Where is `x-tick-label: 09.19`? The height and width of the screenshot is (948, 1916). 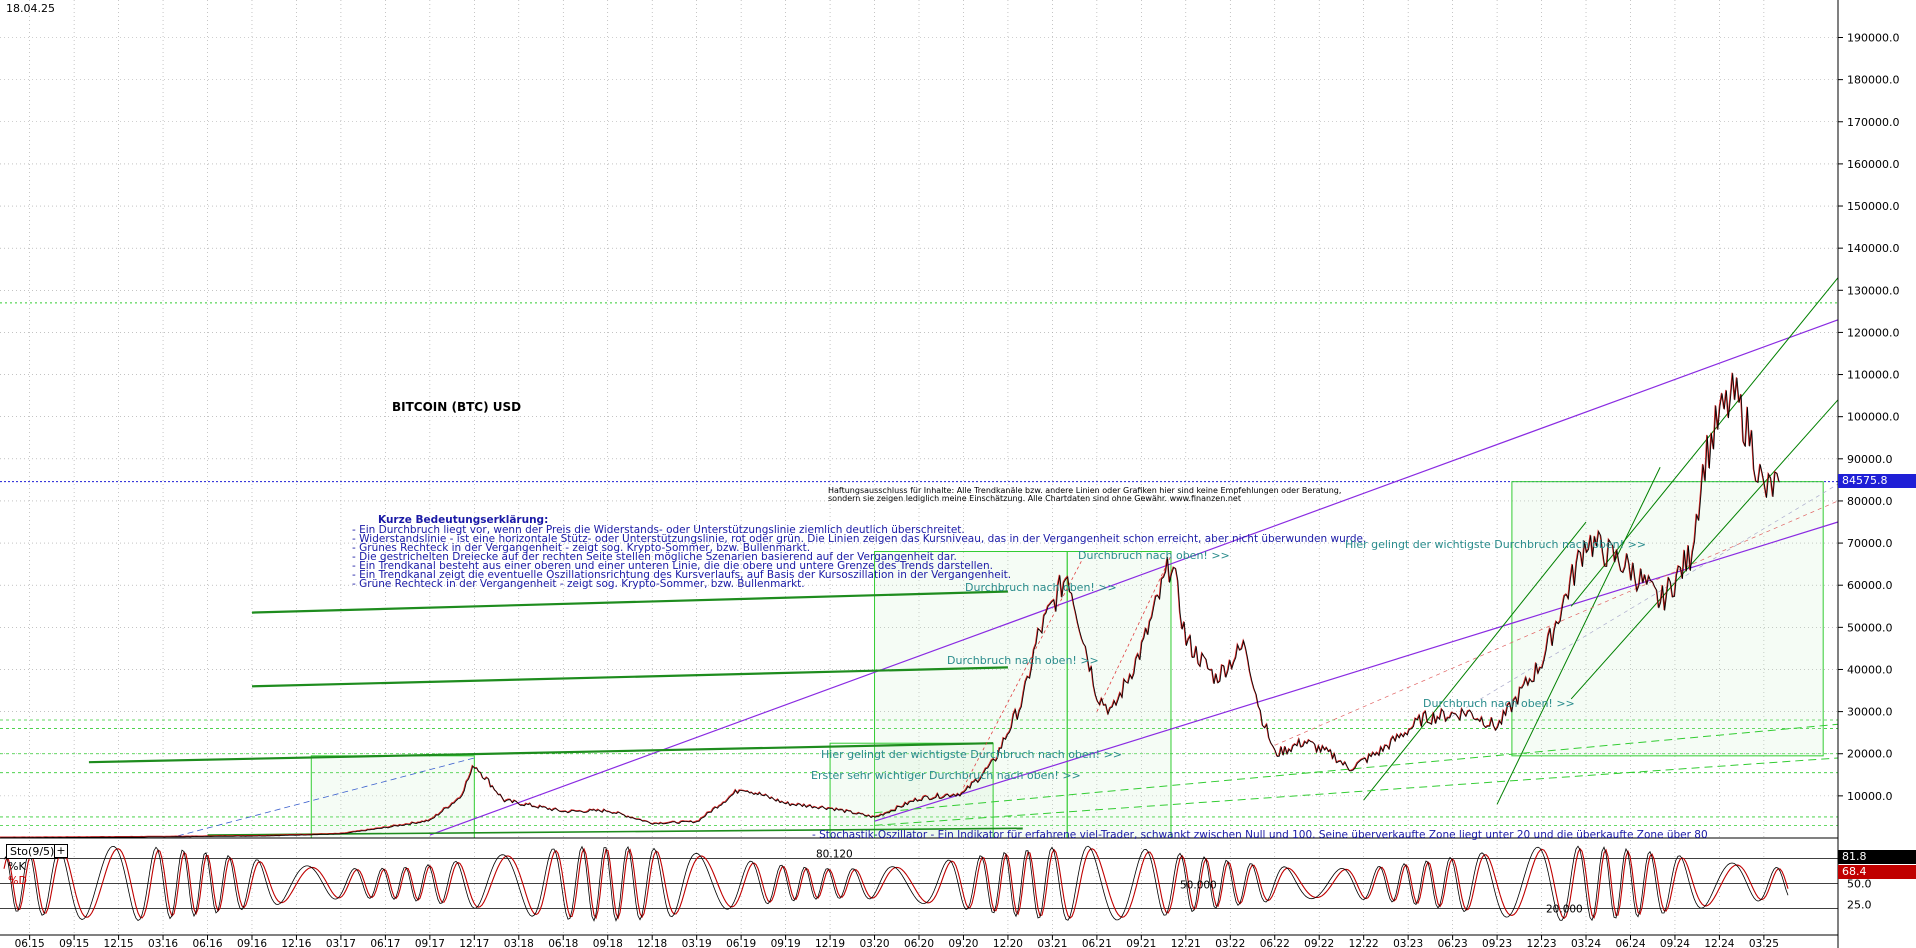
x-tick-label: 09.19 is located at coordinates (786, 943).